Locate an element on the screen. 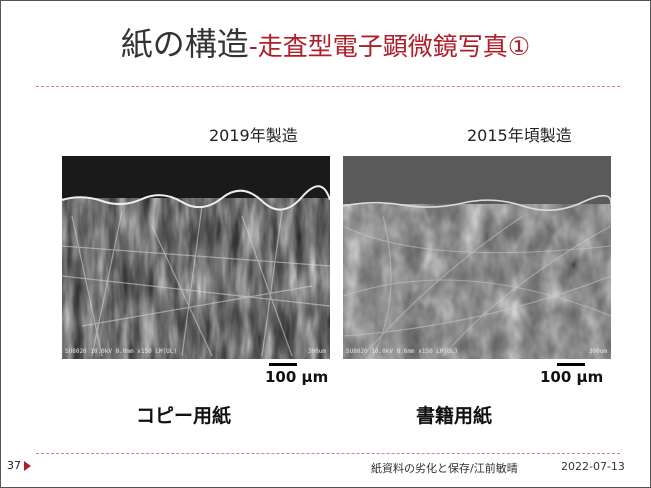  title-main: 紙の構造 is located at coordinates (184, 44).